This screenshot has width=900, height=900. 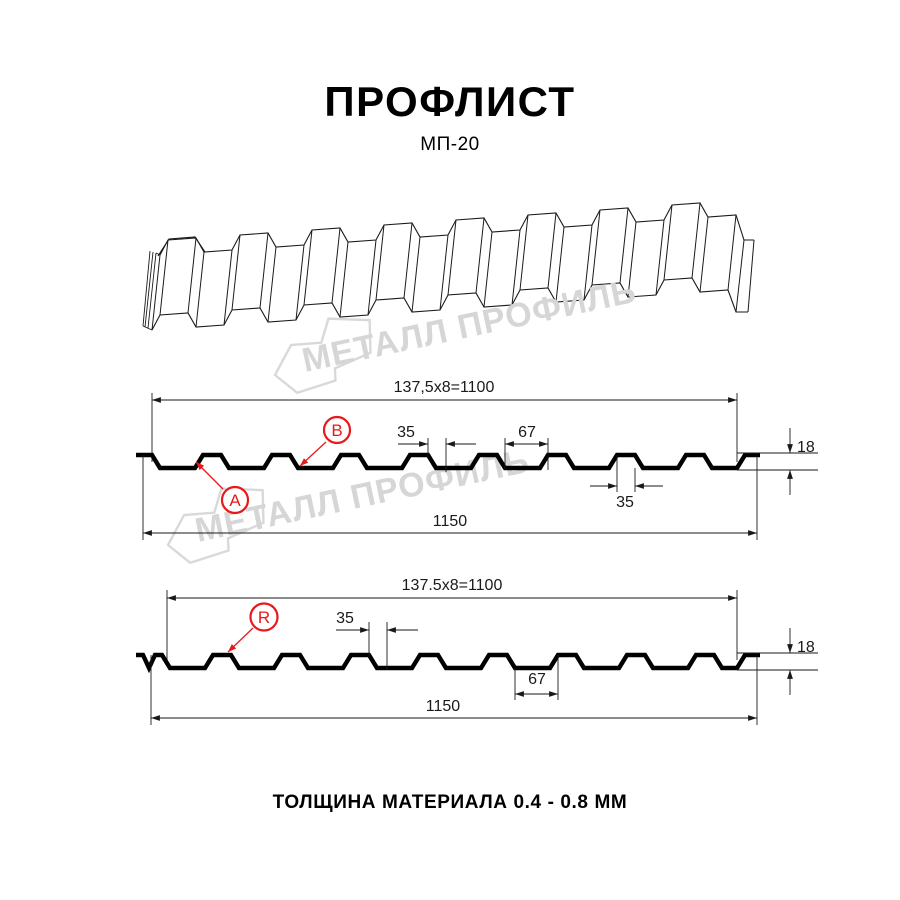 I want to click on thickness-note: ТОЛЩИНА МАТЕРИАЛА 0.4 - 0.8 ММ, so click(x=450, y=802).